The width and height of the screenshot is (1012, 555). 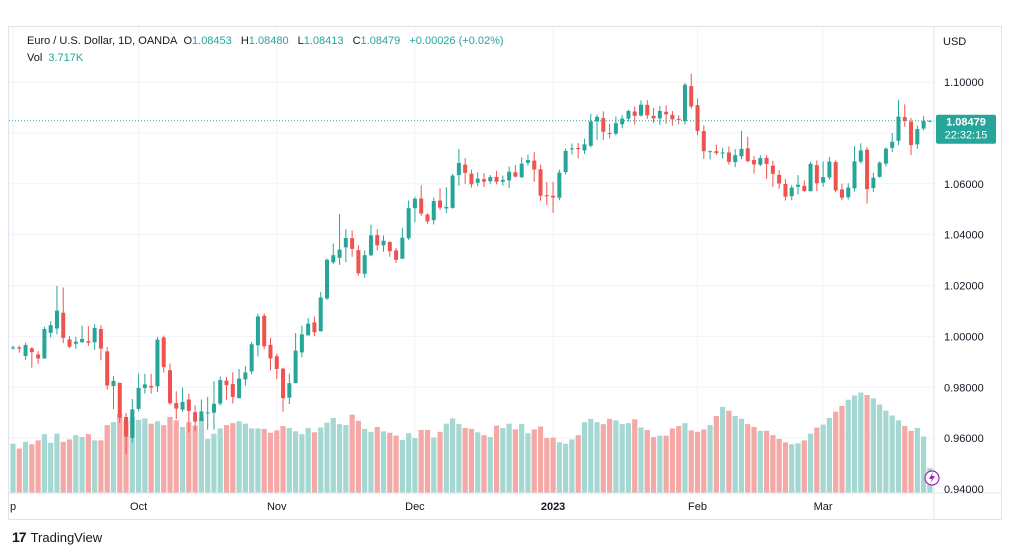 I want to click on close-value: 1.08479, so click(x=380, y=41).